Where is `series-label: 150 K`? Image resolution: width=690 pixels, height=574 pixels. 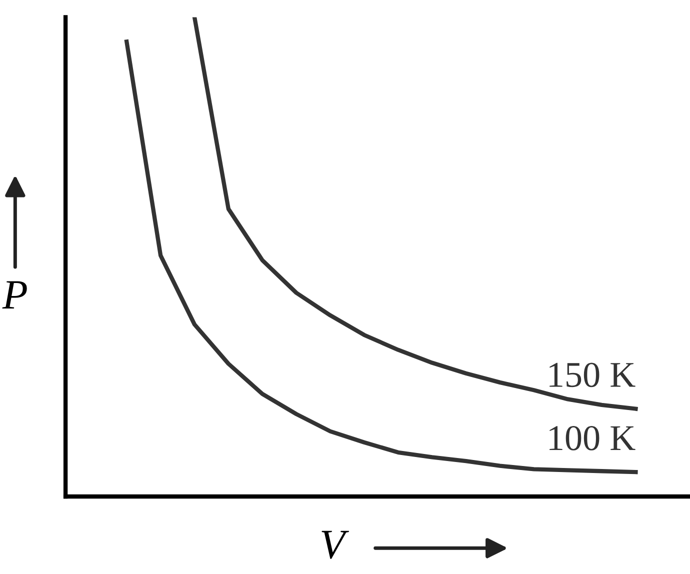 series-label: 150 K is located at coordinates (593, 375).